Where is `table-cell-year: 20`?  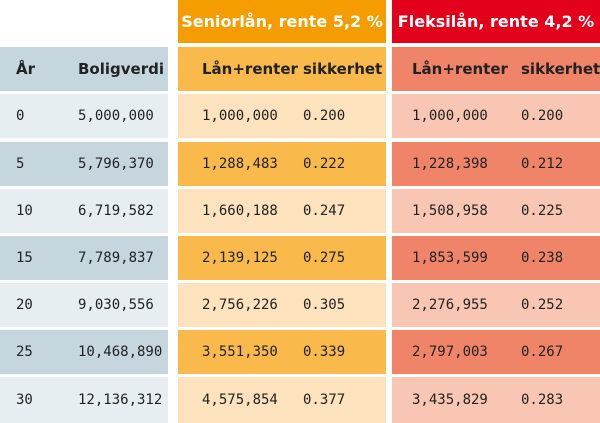
table-cell-year: 20 is located at coordinates (24, 305).